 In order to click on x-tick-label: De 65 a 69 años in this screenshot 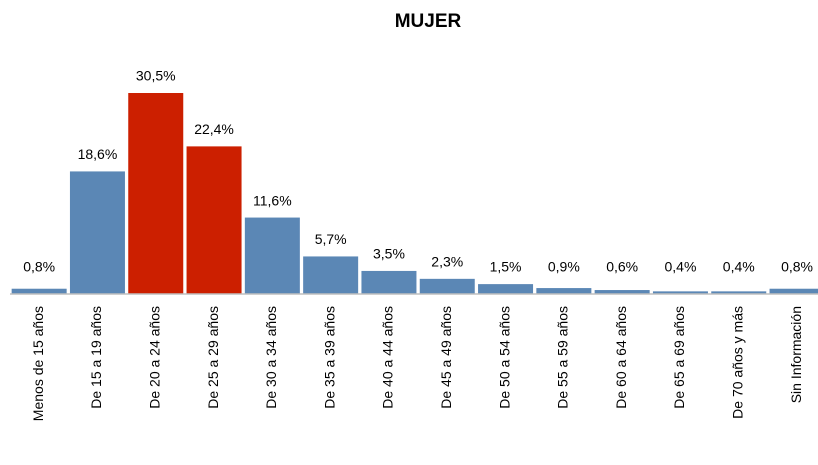, I will do `click(679, 357)`.